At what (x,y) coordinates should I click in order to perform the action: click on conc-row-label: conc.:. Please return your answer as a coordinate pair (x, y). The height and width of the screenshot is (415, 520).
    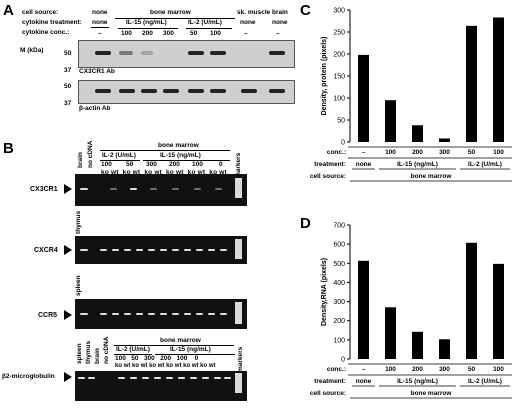
    Looking at the image, I should click on (336, 152).